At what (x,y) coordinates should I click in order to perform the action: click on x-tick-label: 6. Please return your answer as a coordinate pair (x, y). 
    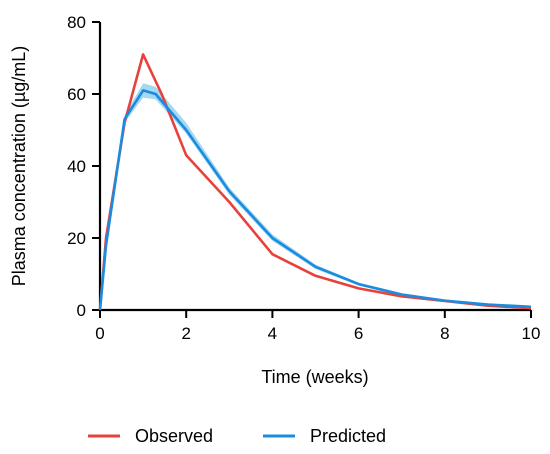
    Looking at the image, I should click on (358, 333).